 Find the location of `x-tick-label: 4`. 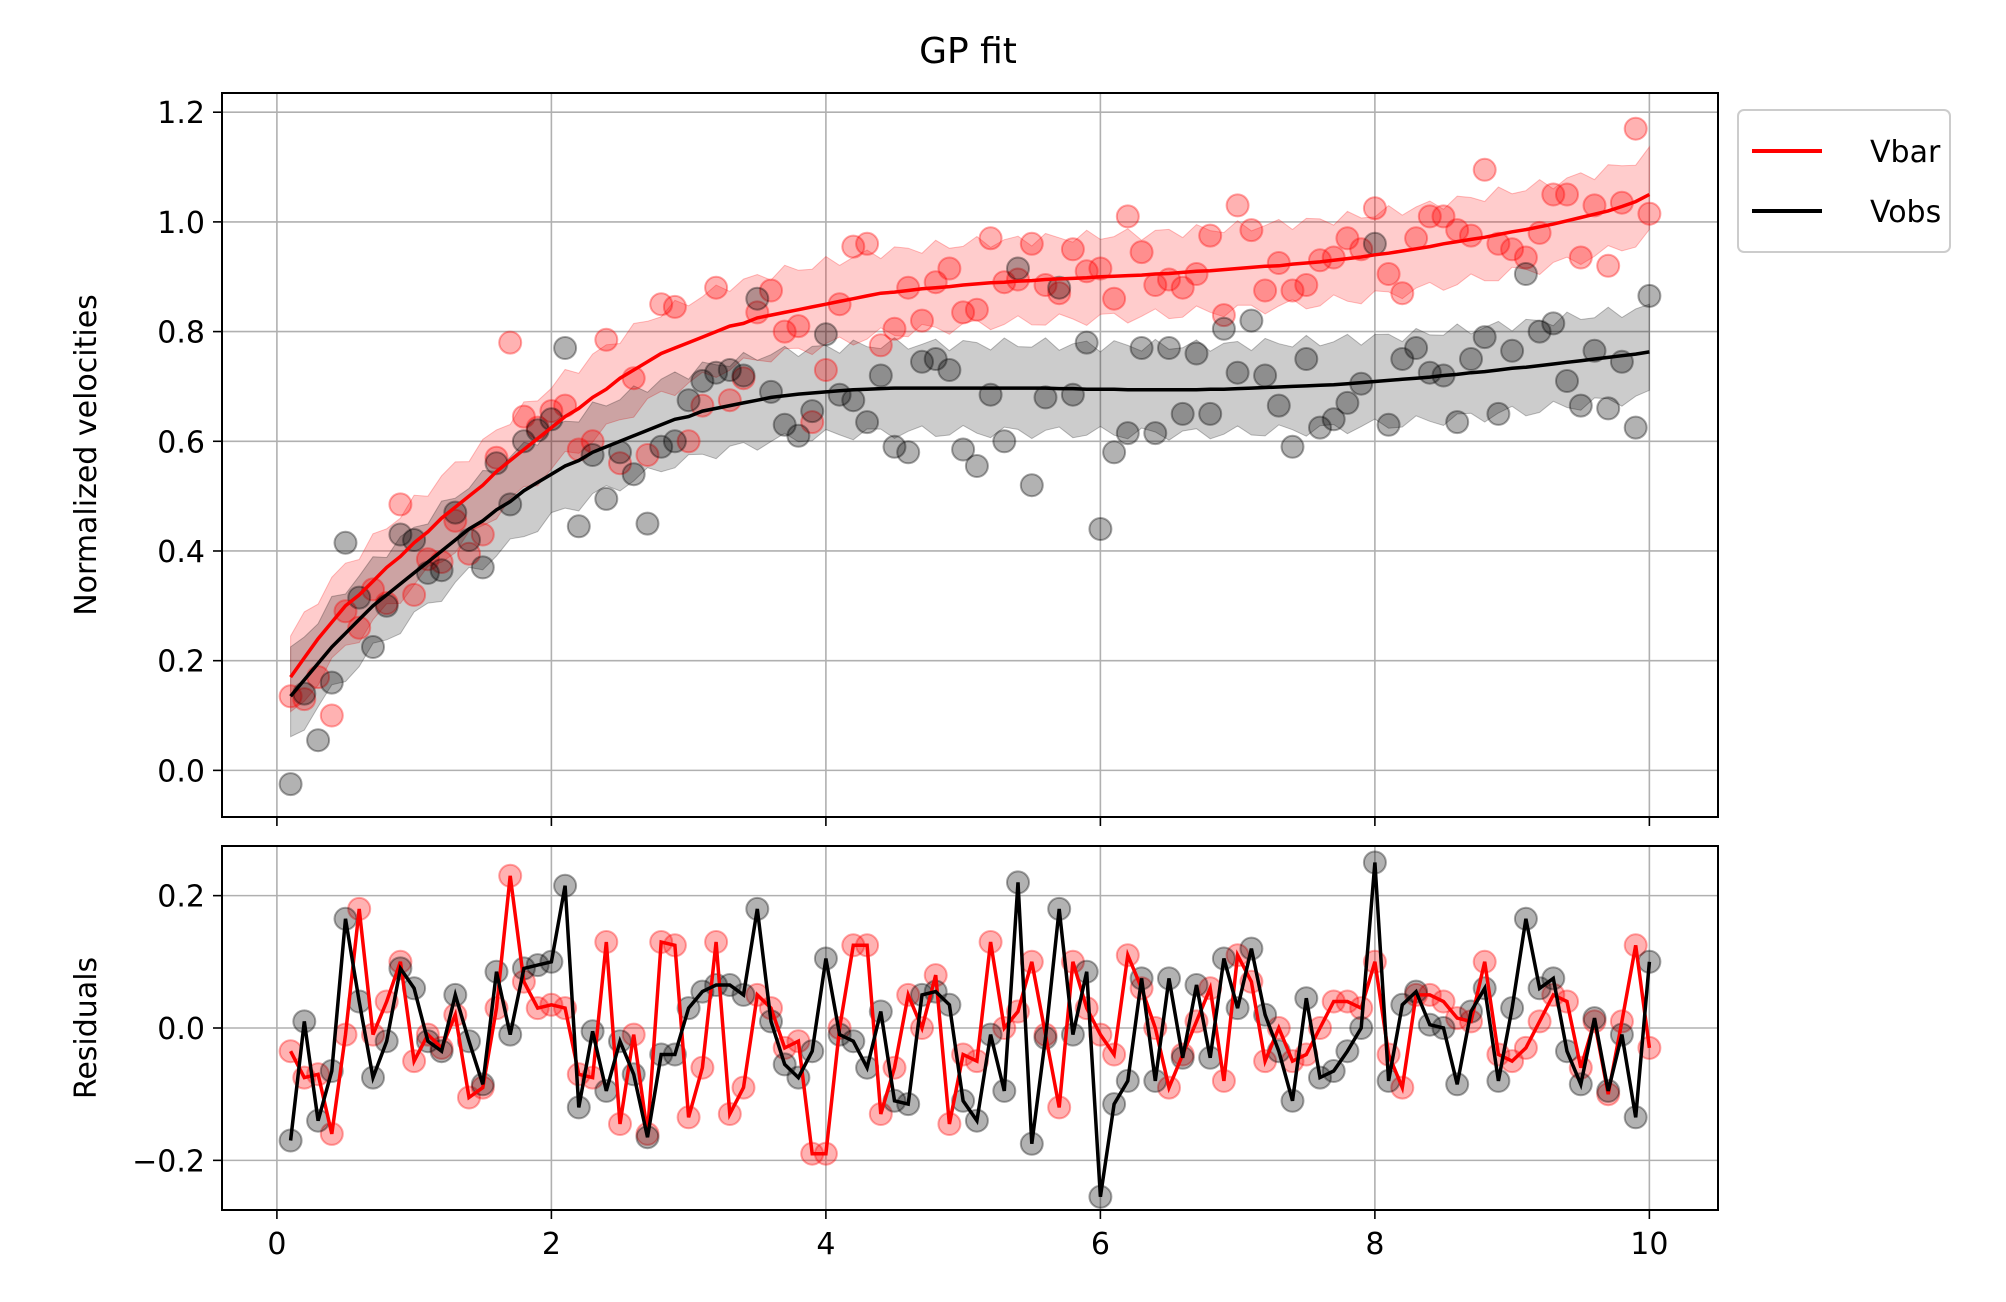

x-tick-label: 4 is located at coordinates (825, 1244).